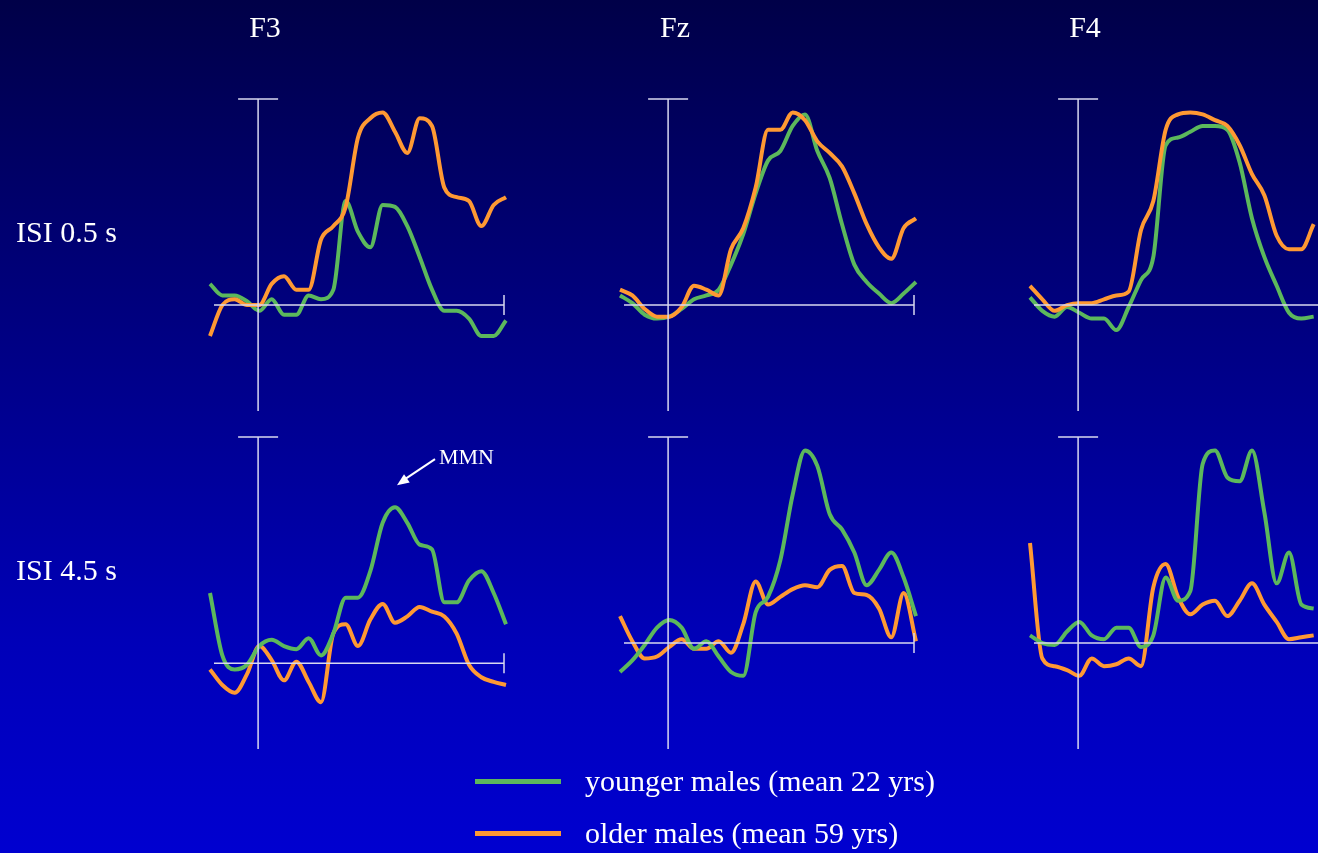 This screenshot has height=853, width=1318. I want to click on text: MMN, so click(467, 456).